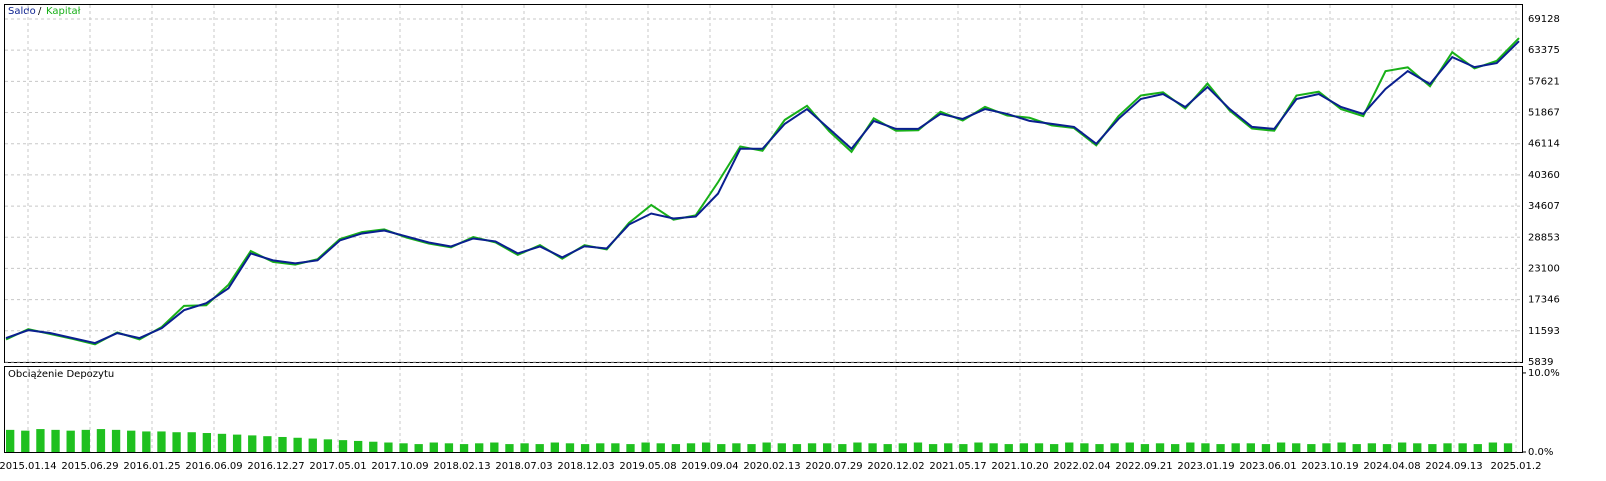 Image resolution: width=1606 pixels, height=481 pixels. What do you see at coordinates (63, 11) in the screenshot?
I see `legend-entry: Kapitał` at bounding box center [63, 11].